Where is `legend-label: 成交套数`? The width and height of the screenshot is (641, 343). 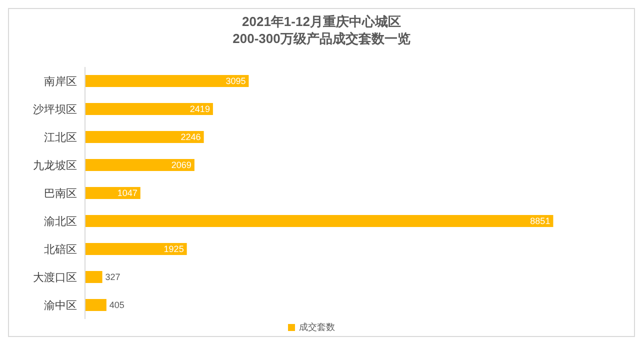 legend-label: 成交套数 is located at coordinates (317, 327).